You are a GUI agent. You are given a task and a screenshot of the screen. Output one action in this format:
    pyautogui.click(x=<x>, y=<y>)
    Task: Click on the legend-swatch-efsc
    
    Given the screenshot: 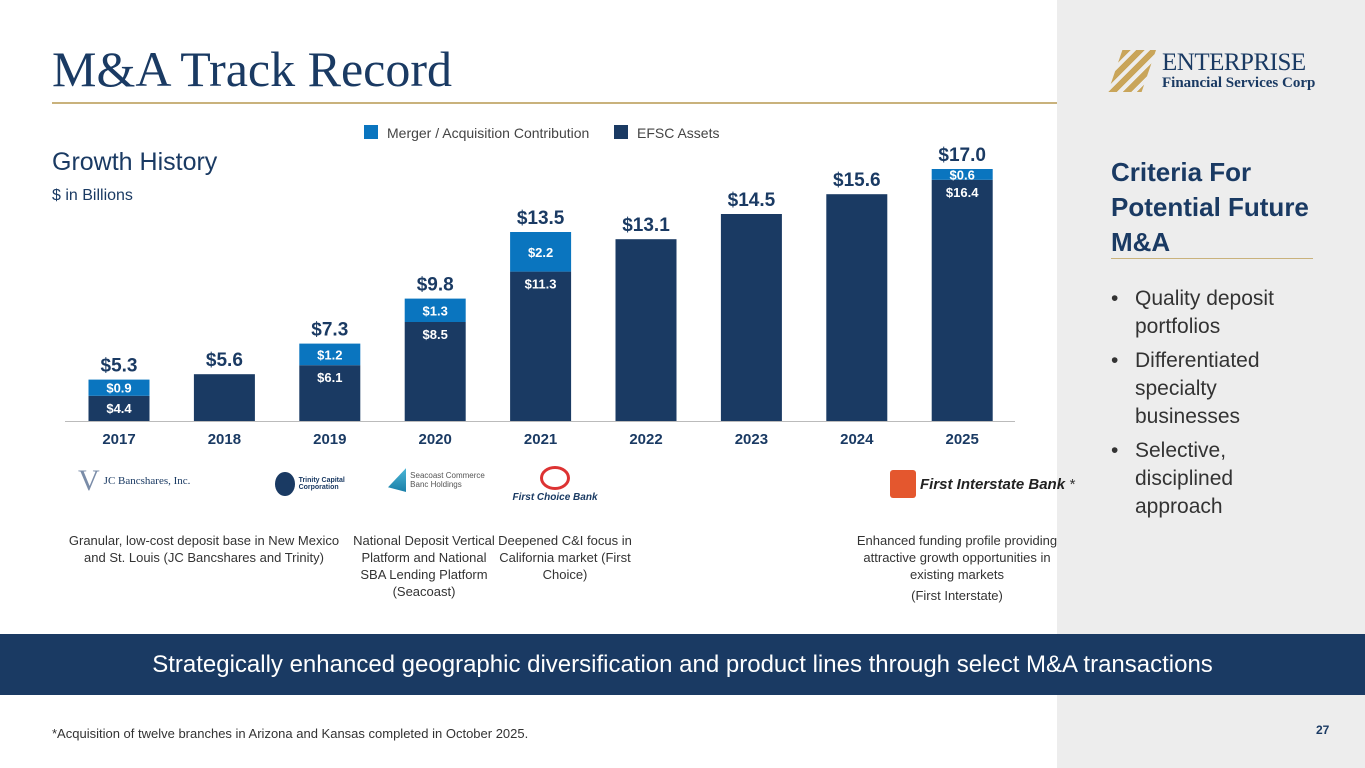 What is the action you would take?
    pyautogui.click(x=621, y=132)
    